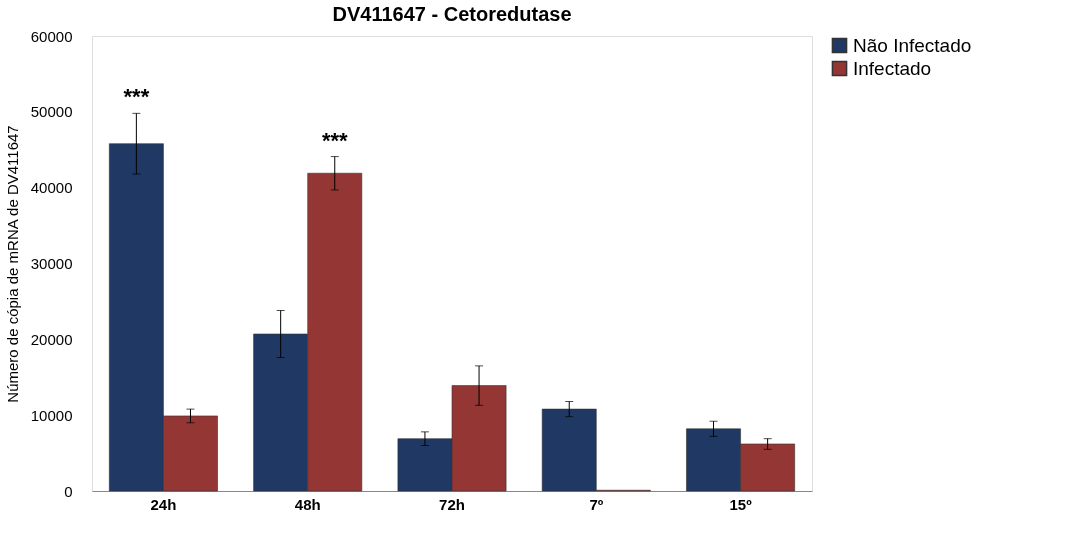 The width and height of the screenshot is (1067, 550). Describe the element at coordinates (51, 263) in the screenshot. I see `y-tick-label: 30000` at that location.